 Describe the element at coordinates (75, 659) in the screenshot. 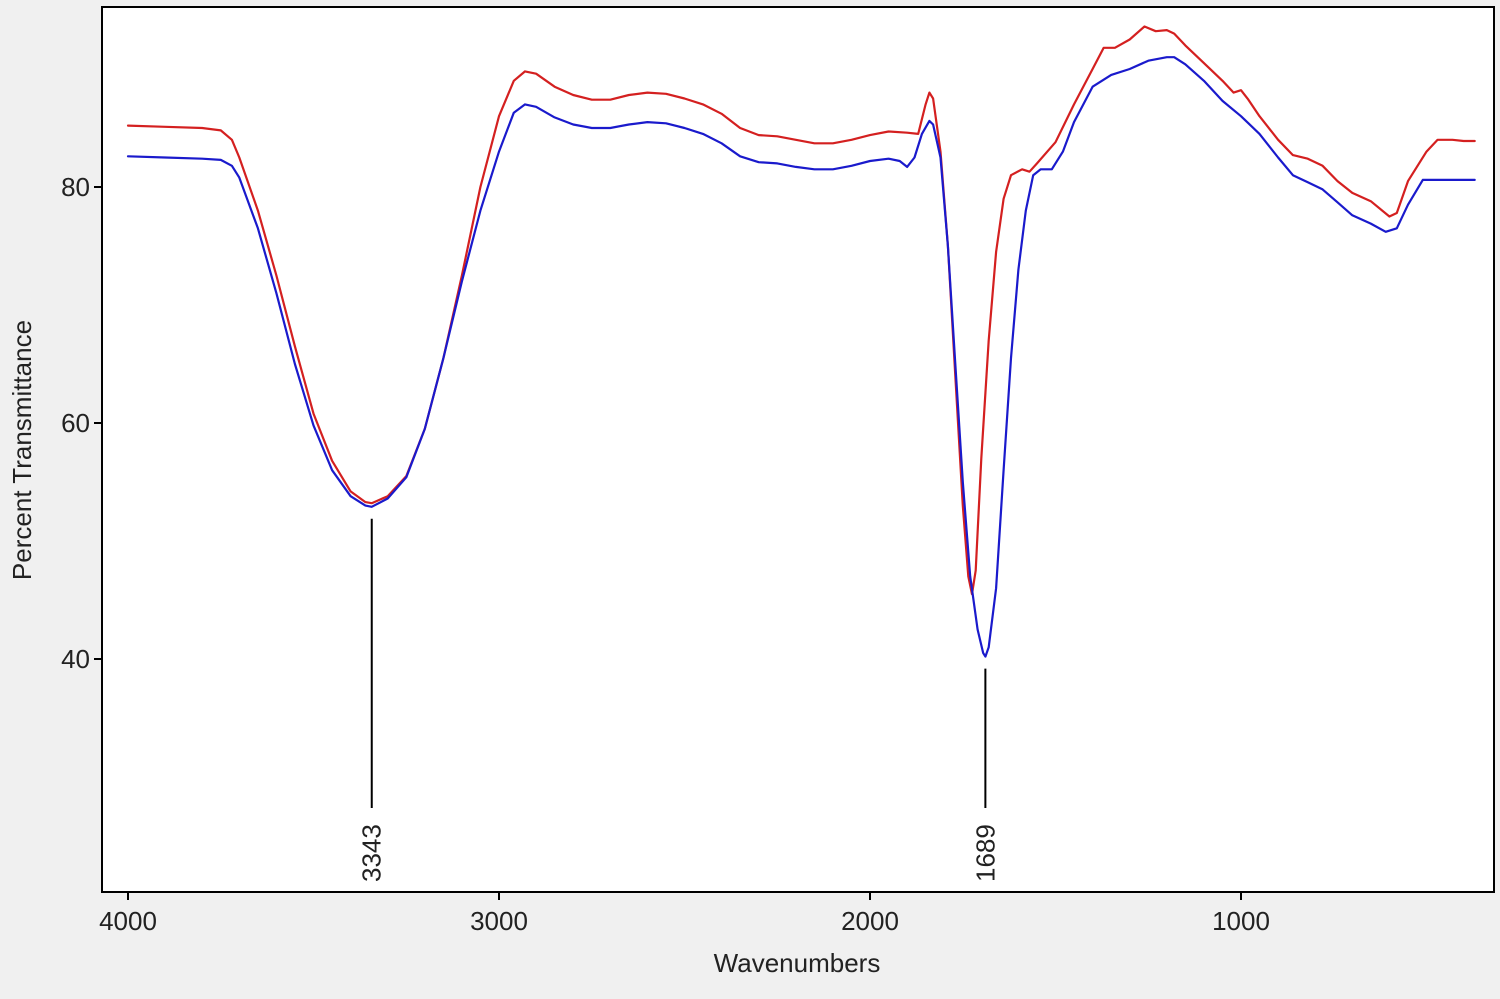

I see `y-tick-label: 40` at that location.